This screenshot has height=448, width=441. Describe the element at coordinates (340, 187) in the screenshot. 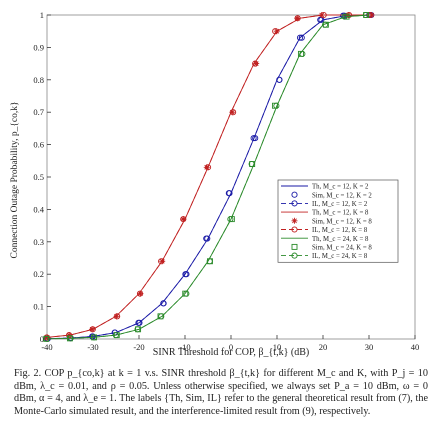

I see `legend-label: Th, M_c = 12, K = 2` at that location.